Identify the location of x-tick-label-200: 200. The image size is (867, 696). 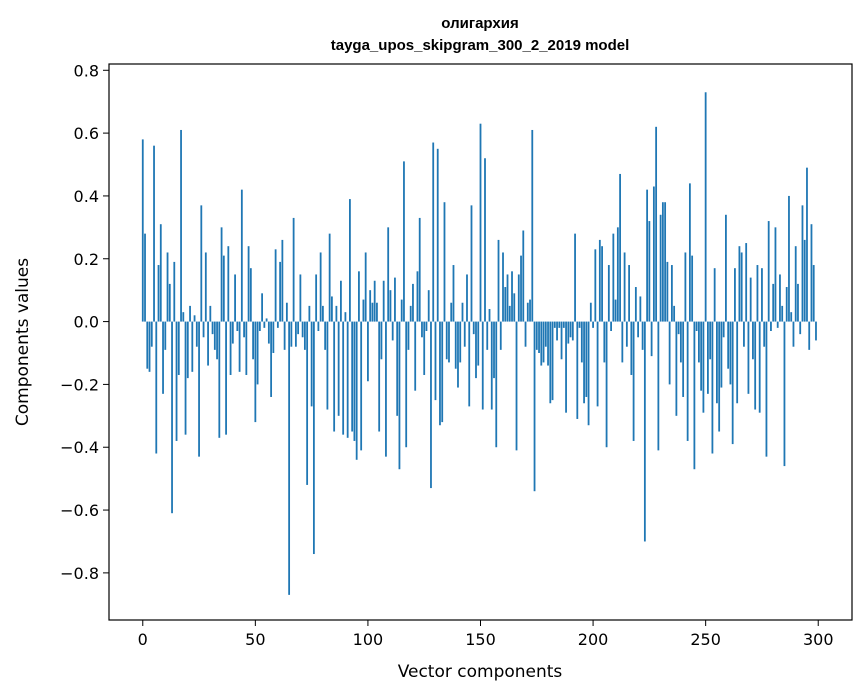
(593, 639).